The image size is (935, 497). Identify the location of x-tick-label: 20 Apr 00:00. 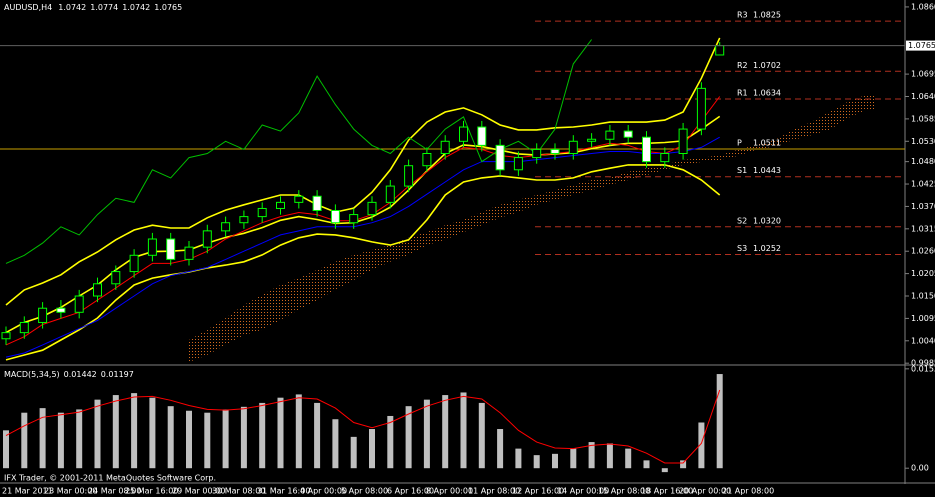
(705, 491).